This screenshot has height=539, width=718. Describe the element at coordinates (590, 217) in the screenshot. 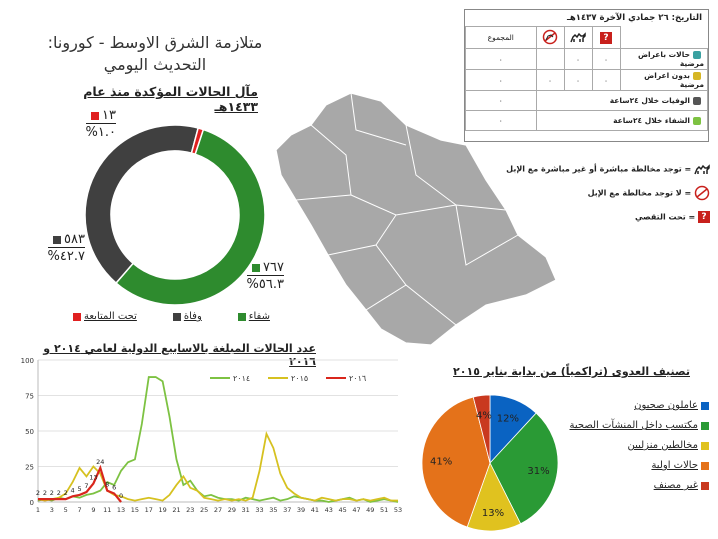

I see `key-unknown: ? = تحت التقصي` at that location.